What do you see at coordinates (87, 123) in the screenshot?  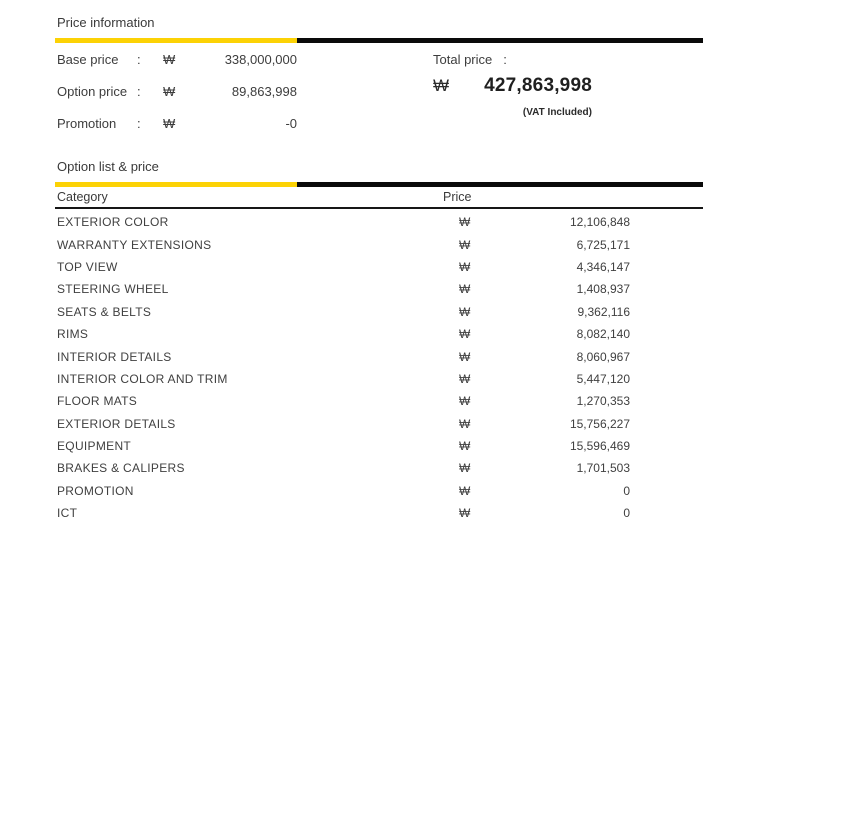 I see `promotion-label: Promotion` at bounding box center [87, 123].